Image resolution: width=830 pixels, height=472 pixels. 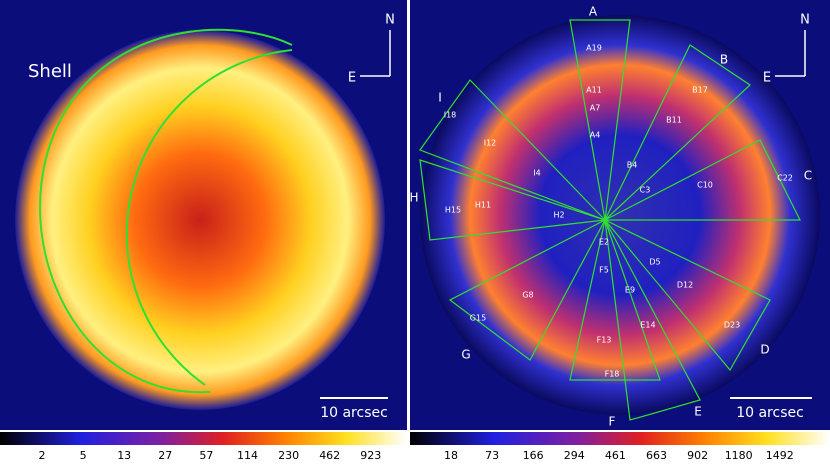 I want to click on colorbar-tick: 294, so click(x=574, y=455).